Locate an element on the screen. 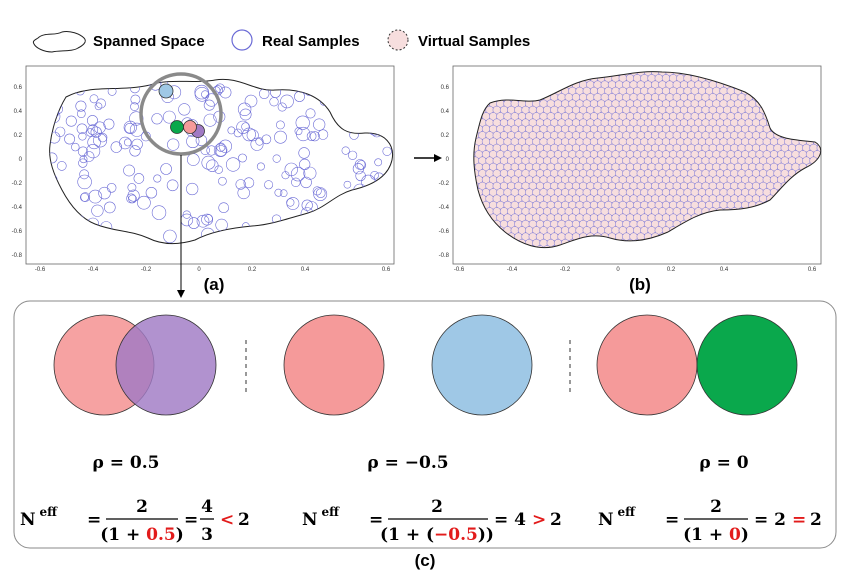 This screenshot has width=850, height=572. result-denominator: 3 is located at coordinates (207, 535).